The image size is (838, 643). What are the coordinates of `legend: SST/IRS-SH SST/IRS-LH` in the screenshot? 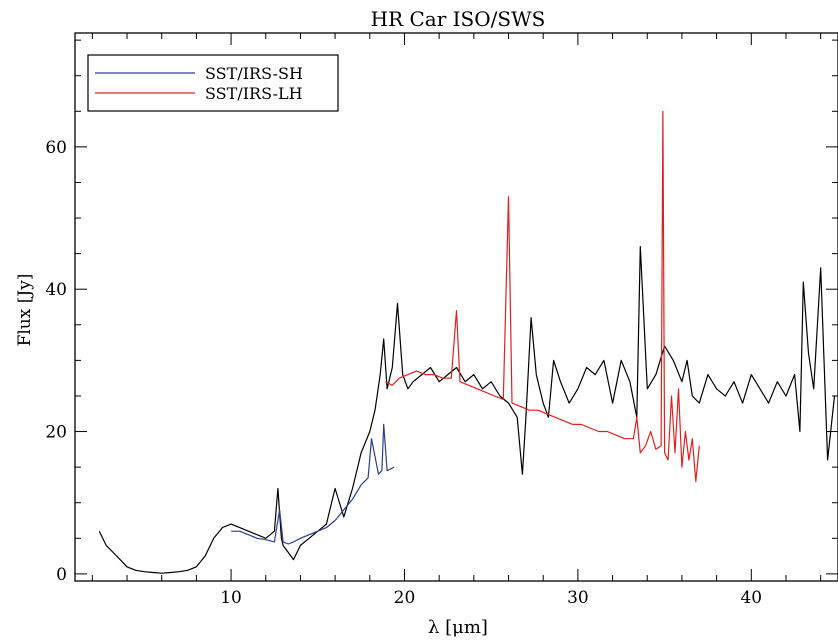 It's located at (213, 83).